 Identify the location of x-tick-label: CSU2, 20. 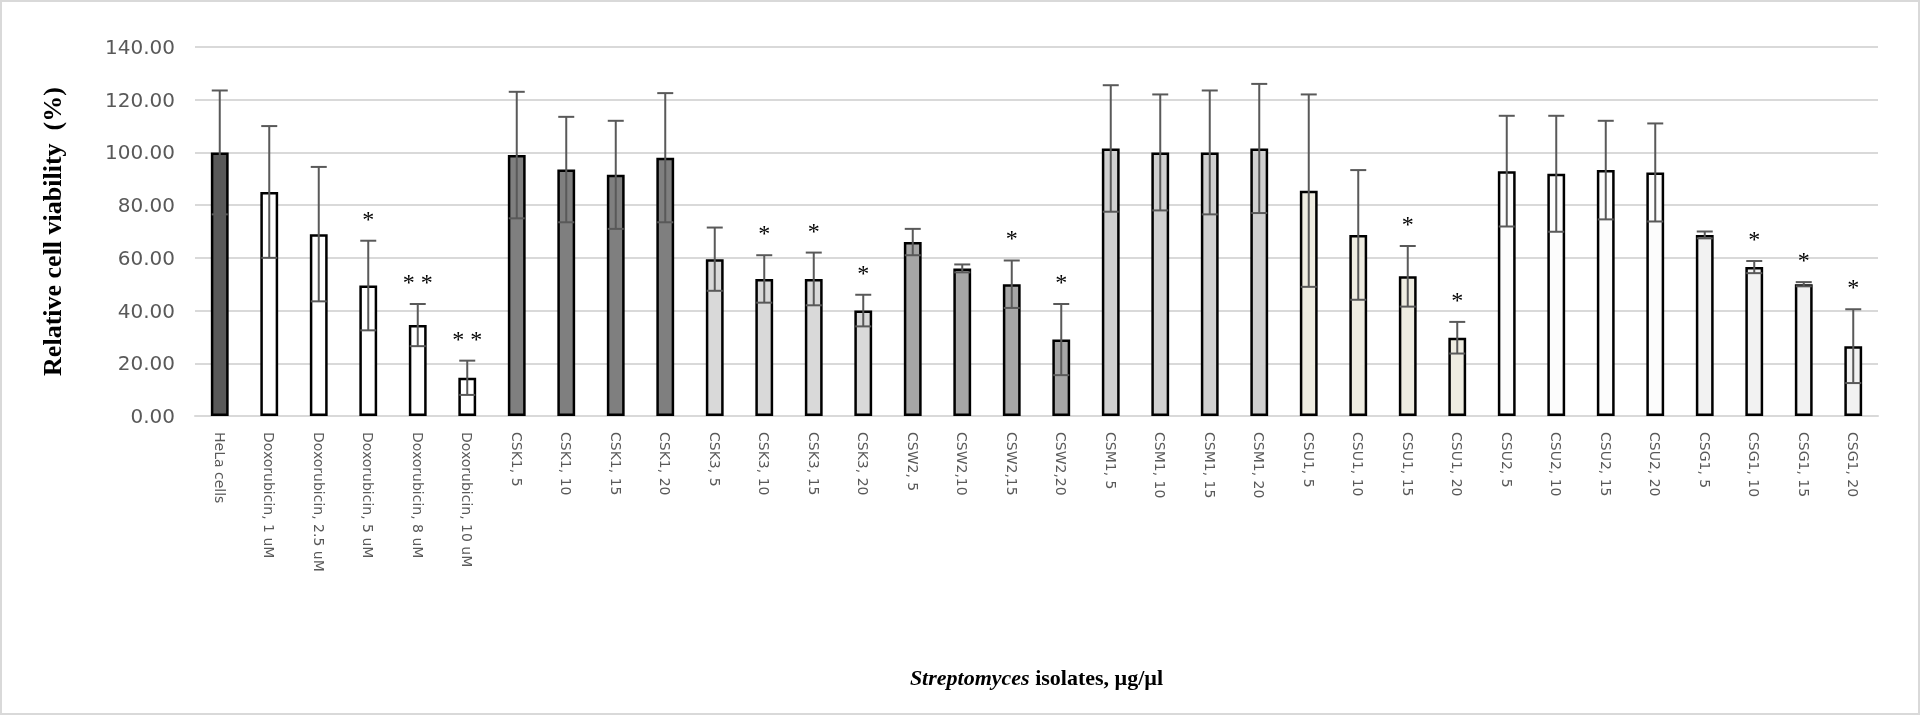
(1655, 464).